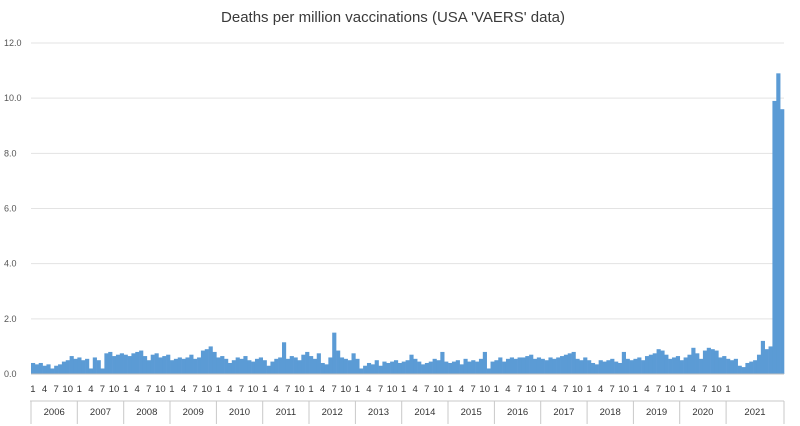 Image resolution: width=800 pixels, height=426 pixels. What do you see at coordinates (10, 153) in the screenshot?
I see `y-tick-label: 8.0` at bounding box center [10, 153].